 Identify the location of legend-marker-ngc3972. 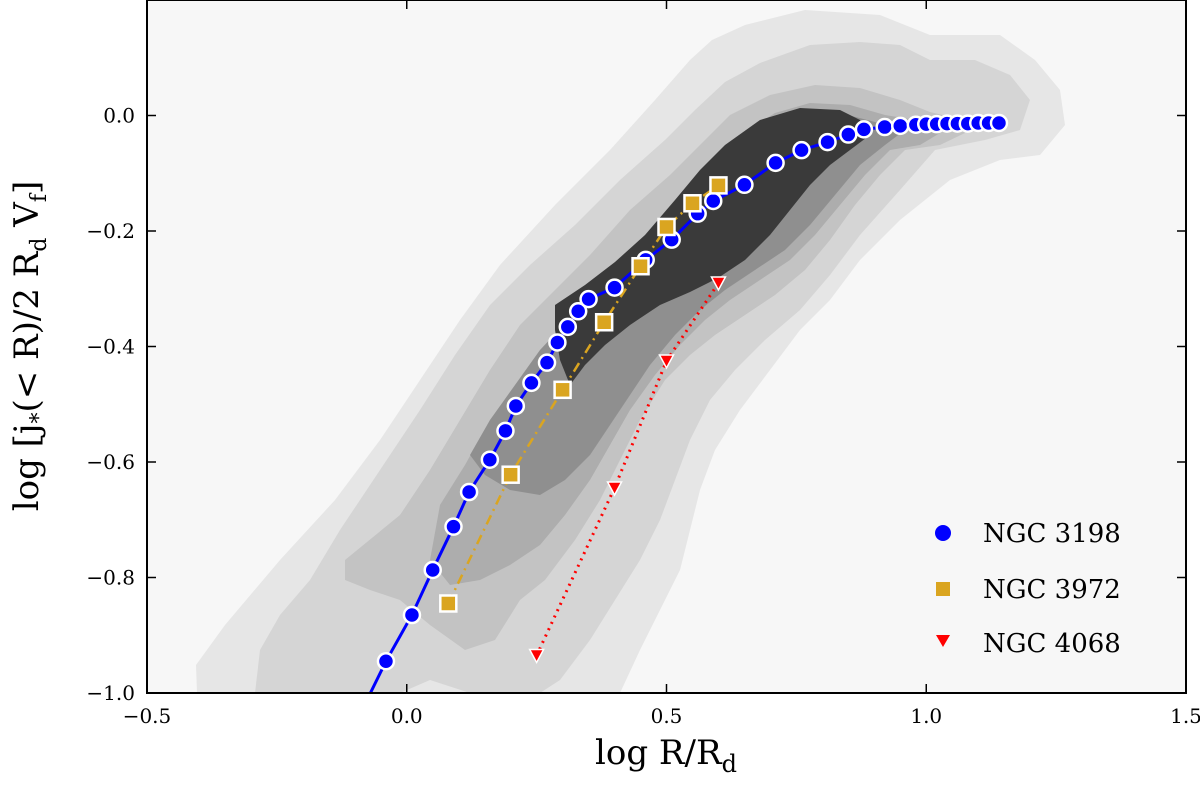
(943, 589).